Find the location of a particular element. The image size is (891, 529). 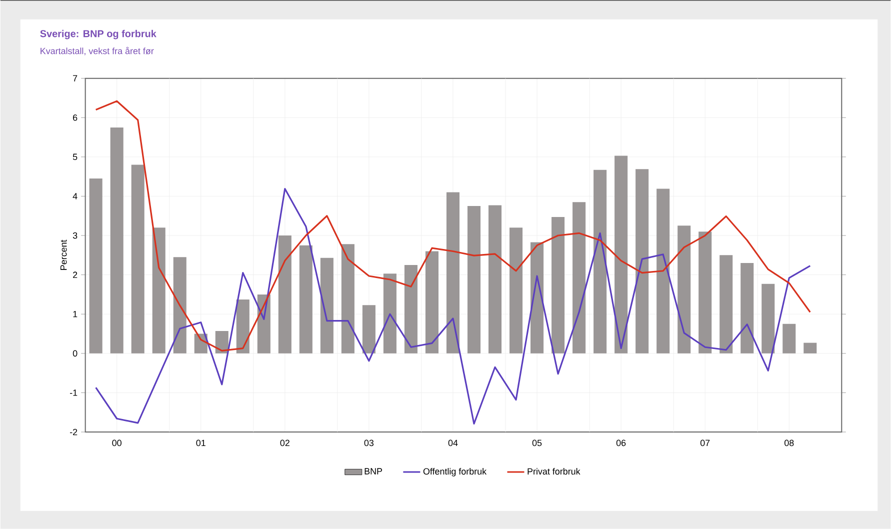

legend-label: BNP is located at coordinates (373, 471).